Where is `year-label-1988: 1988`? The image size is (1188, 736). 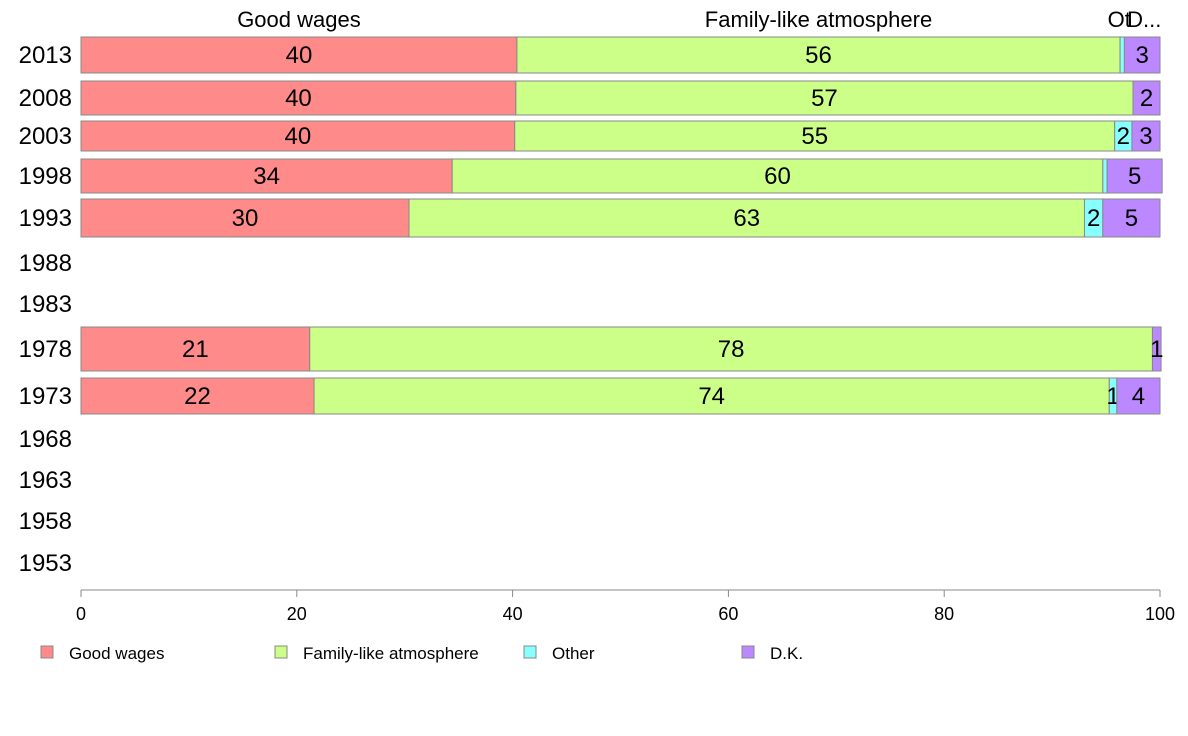 year-label-1988: 1988 is located at coordinates (45, 263).